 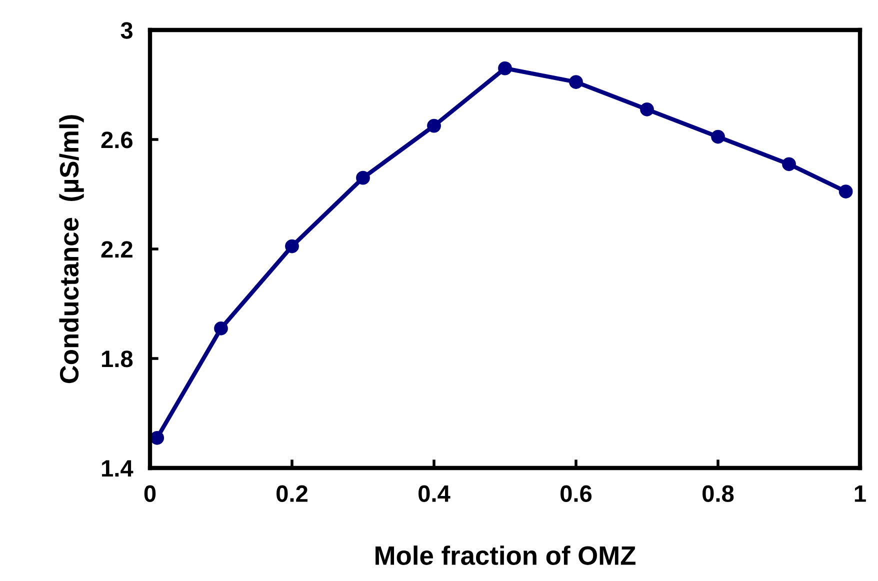 What do you see at coordinates (718, 493) in the screenshot?
I see `x-tick-label: 0.8` at bounding box center [718, 493].